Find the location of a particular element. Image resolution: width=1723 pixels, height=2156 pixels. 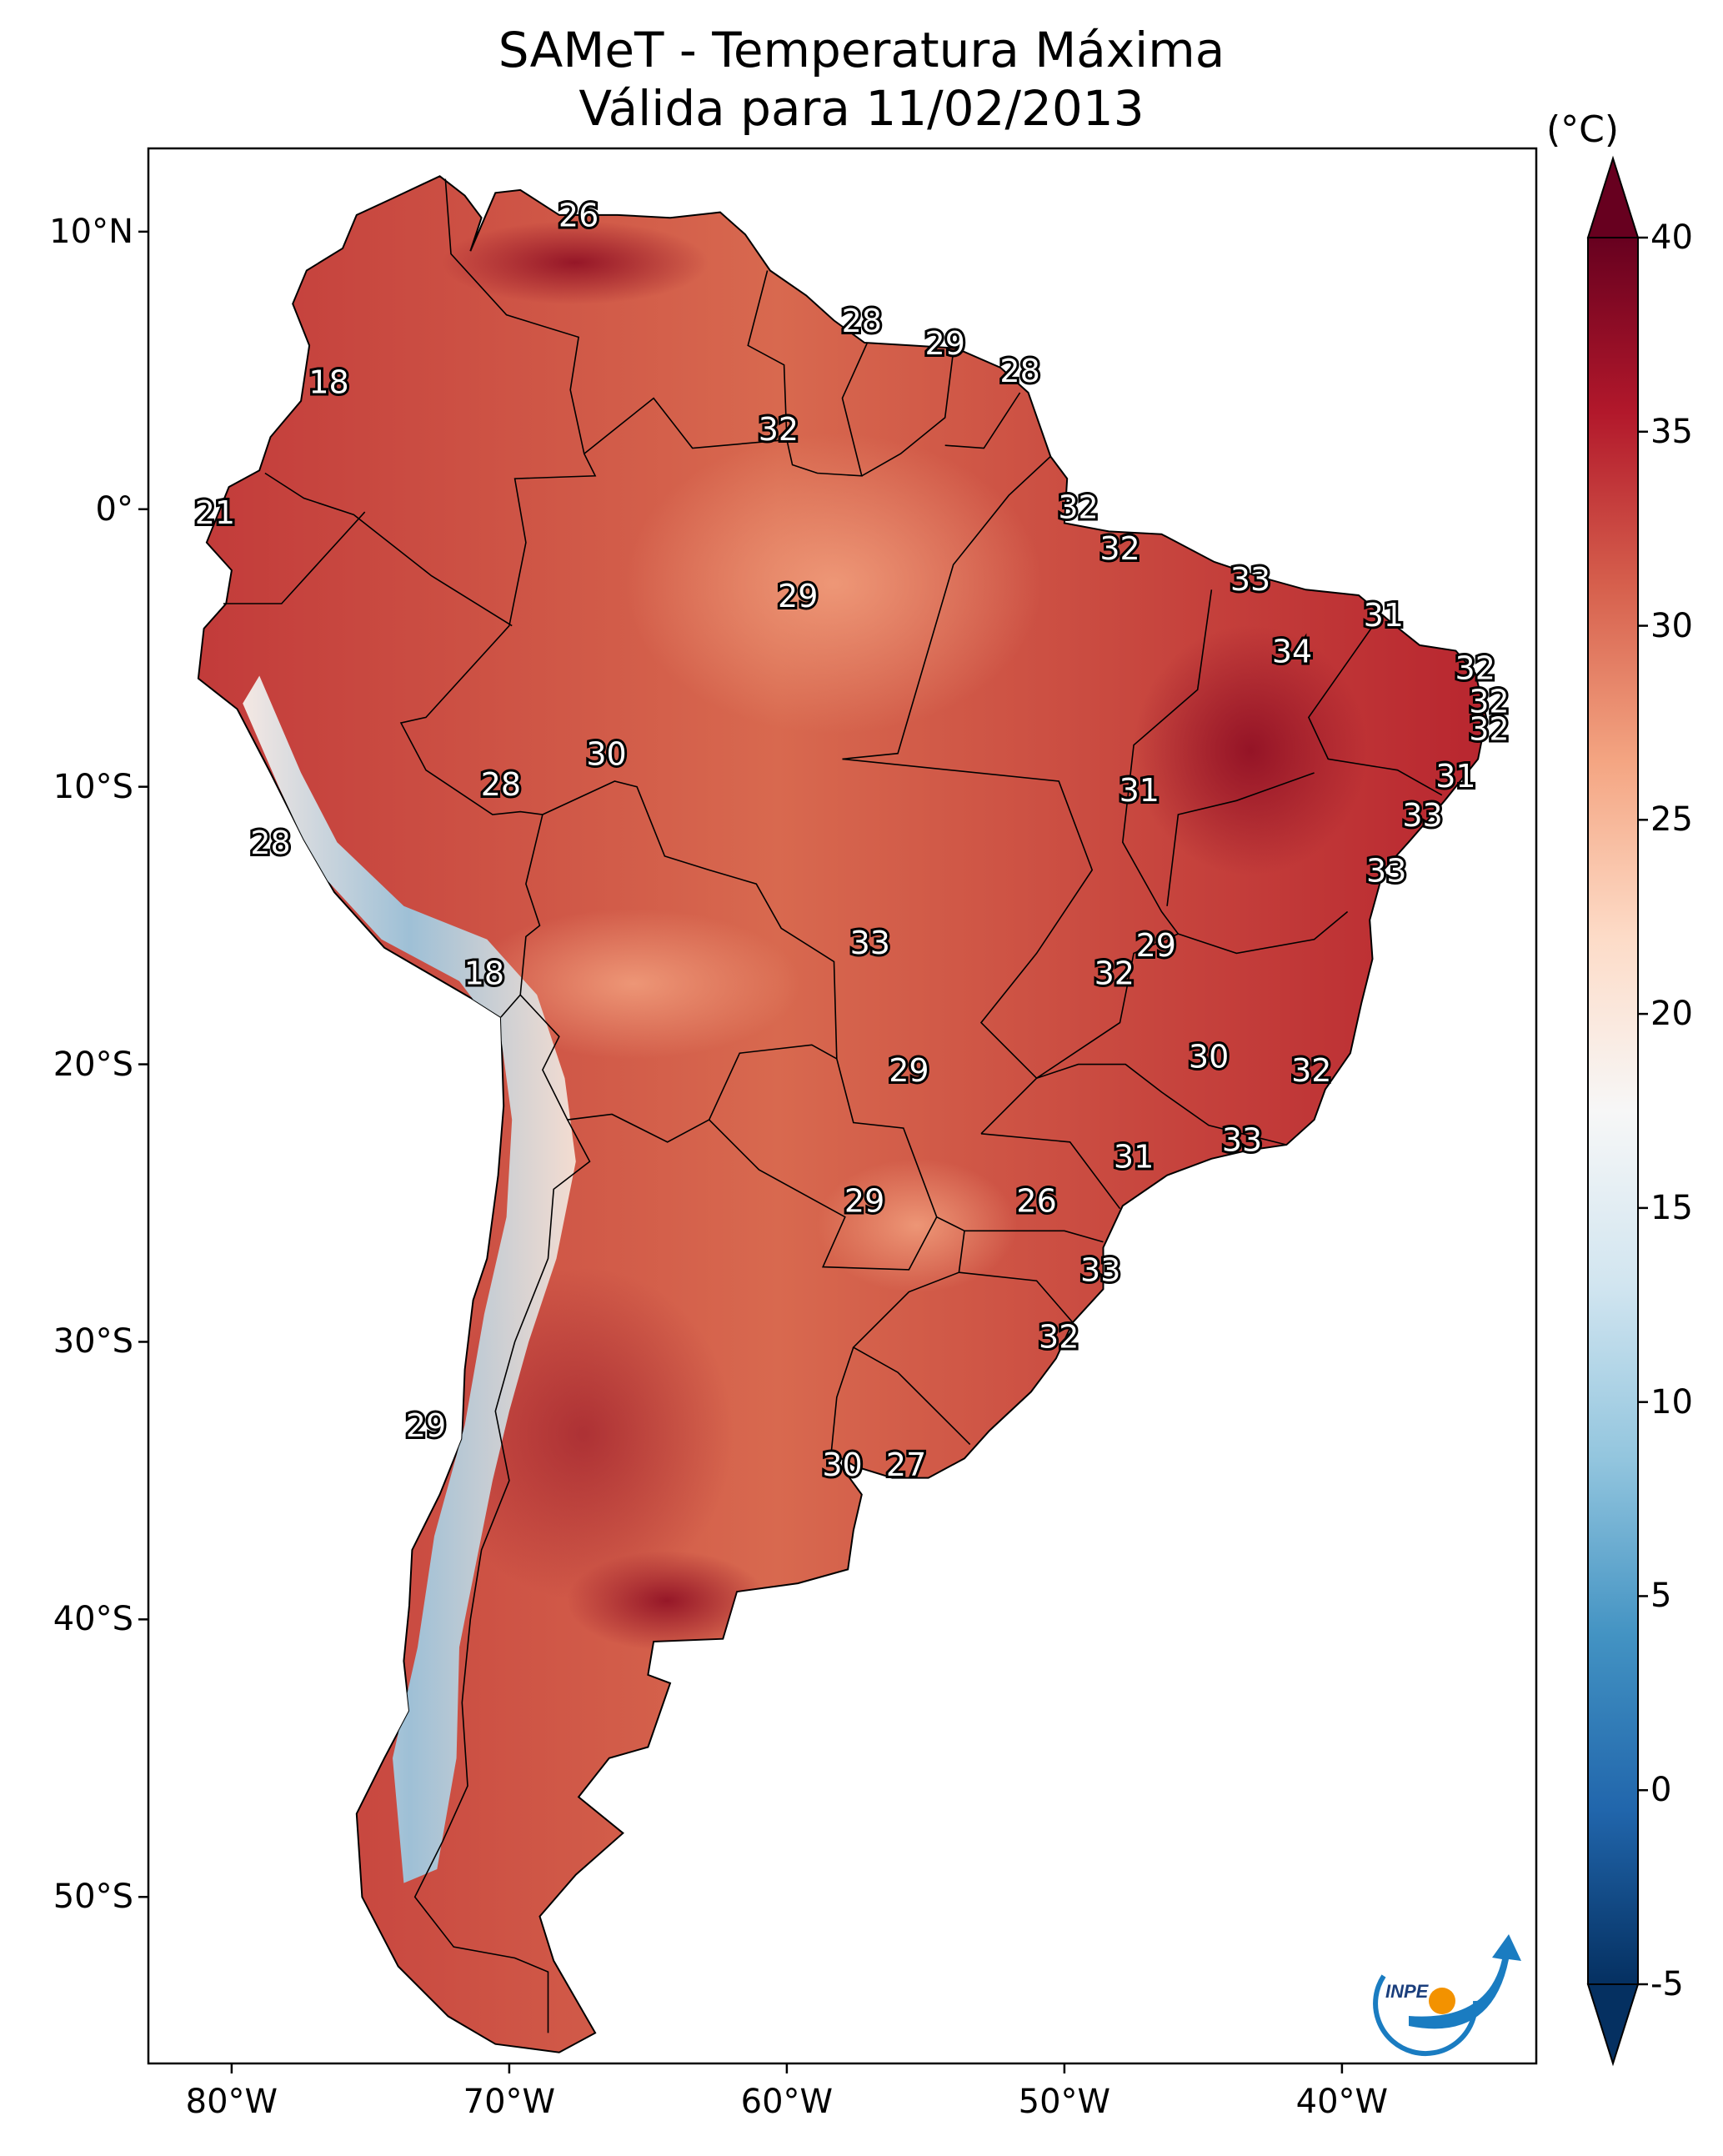

inpe-logo: INPE is located at coordinates (1447, 1995).